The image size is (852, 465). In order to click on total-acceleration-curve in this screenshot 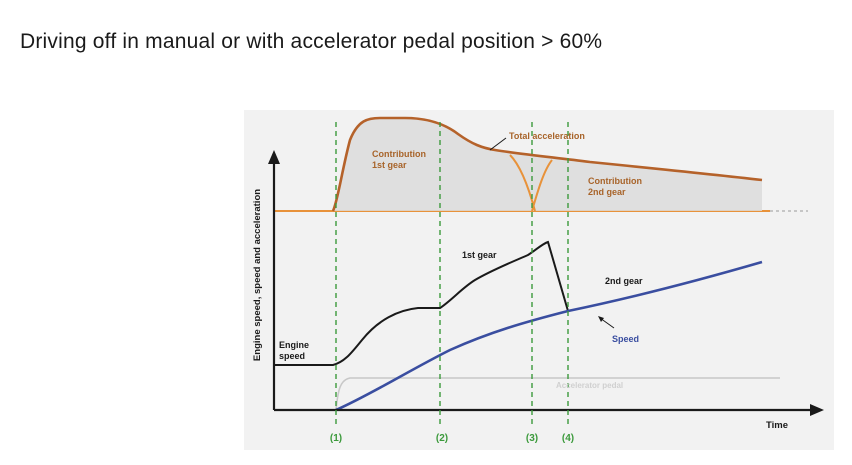, I will do `click(547, 164)`.